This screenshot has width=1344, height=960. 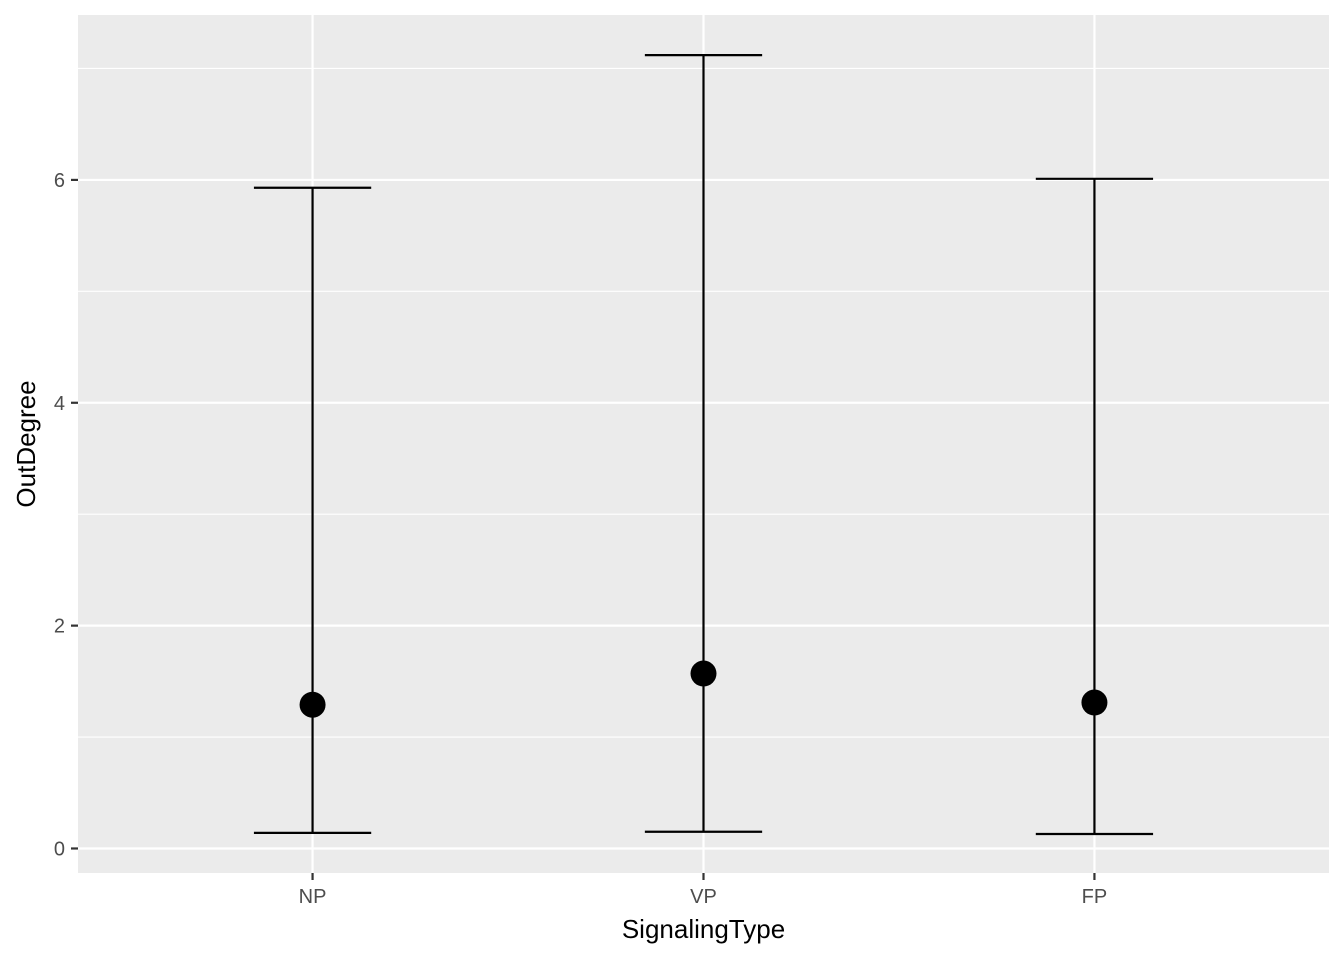 I want to click on x-axis: NP VP FP, so click(x=703, y=890).